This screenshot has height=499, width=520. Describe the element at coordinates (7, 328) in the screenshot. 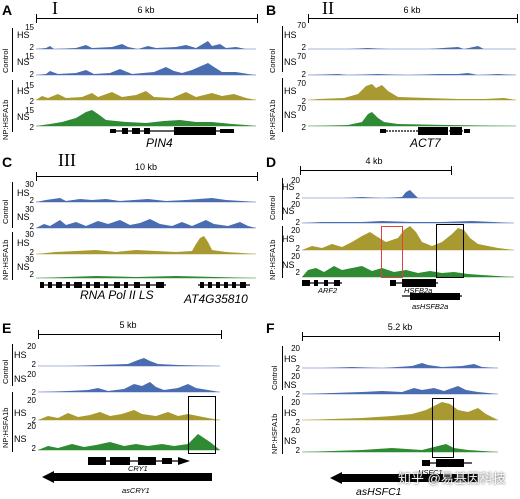

I see `panel-letter: E` at that location.